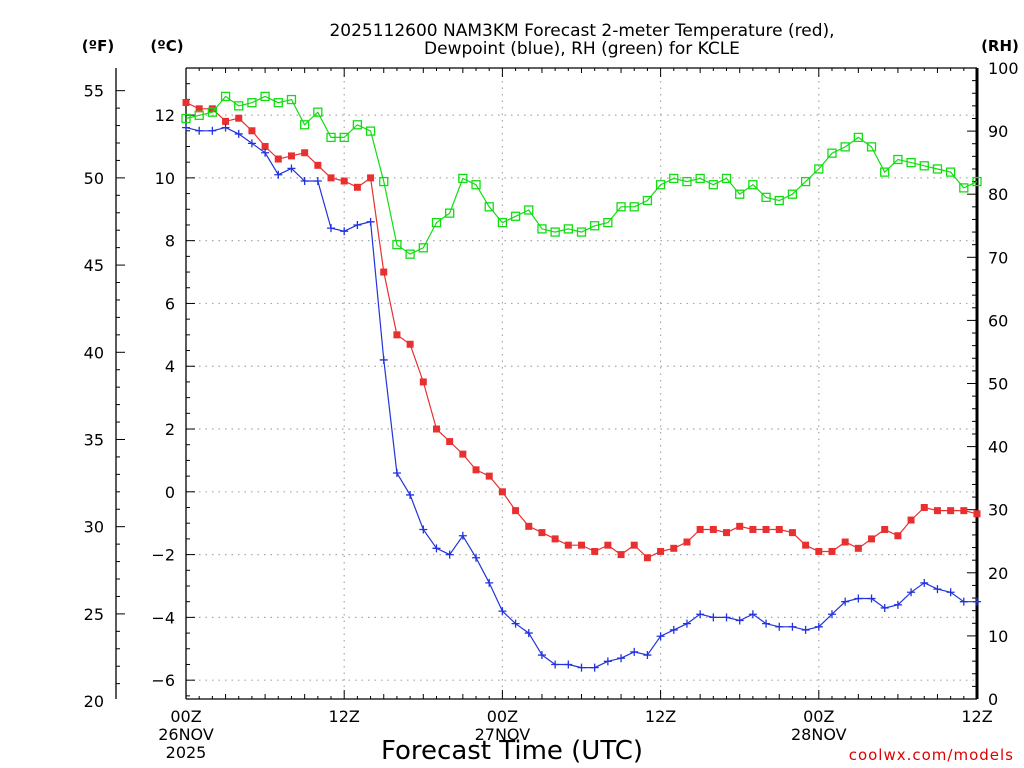 The width and height of the screenshot is (1024, 768). What do you see at coordinates (94, 265) in the screenshot?
I see `fahrenheit-tick-label: 45` at bounding box center [94, 265].